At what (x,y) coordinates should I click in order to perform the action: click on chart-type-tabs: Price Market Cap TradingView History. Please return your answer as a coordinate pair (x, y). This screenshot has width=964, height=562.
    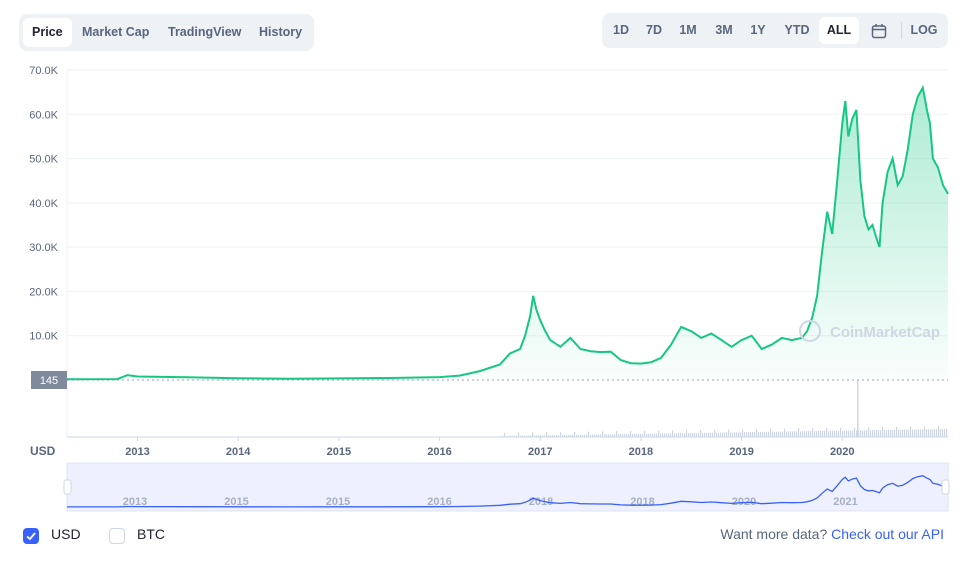
    Looking at the image, I should click on (166, 32).